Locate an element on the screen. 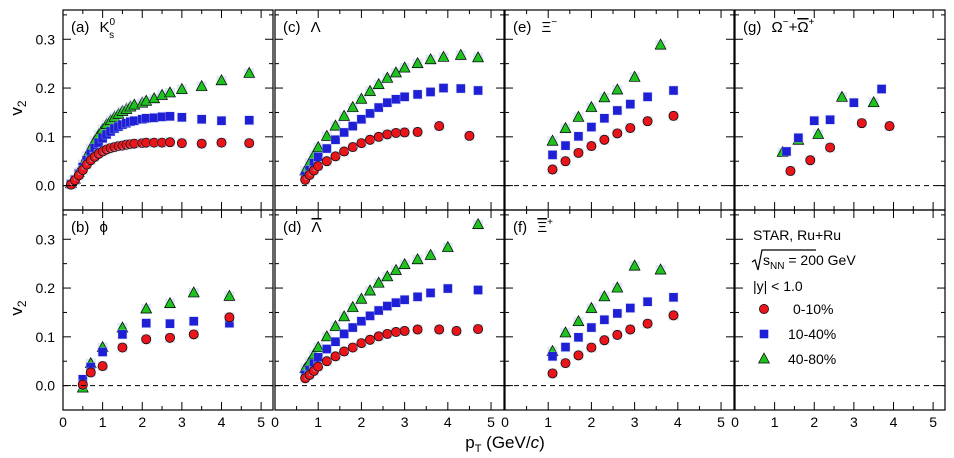 This screenshot has height=458, width=954. panel-g: (g) Ω−+Ω+ is located at coordinates (819, 96).